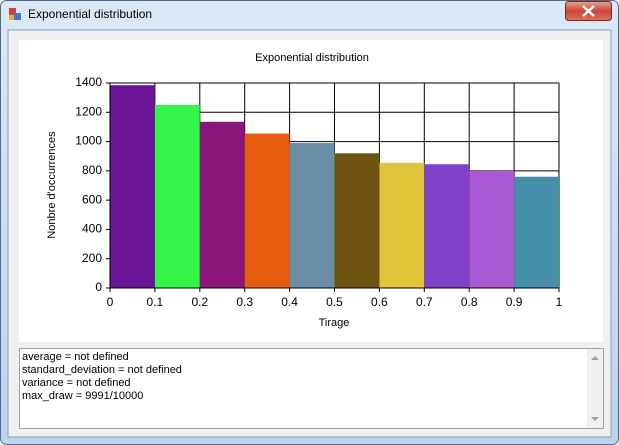  Describe the element at coordinates (559, 302) in the screenshot. I see `x-tick-label: 1` at that location.